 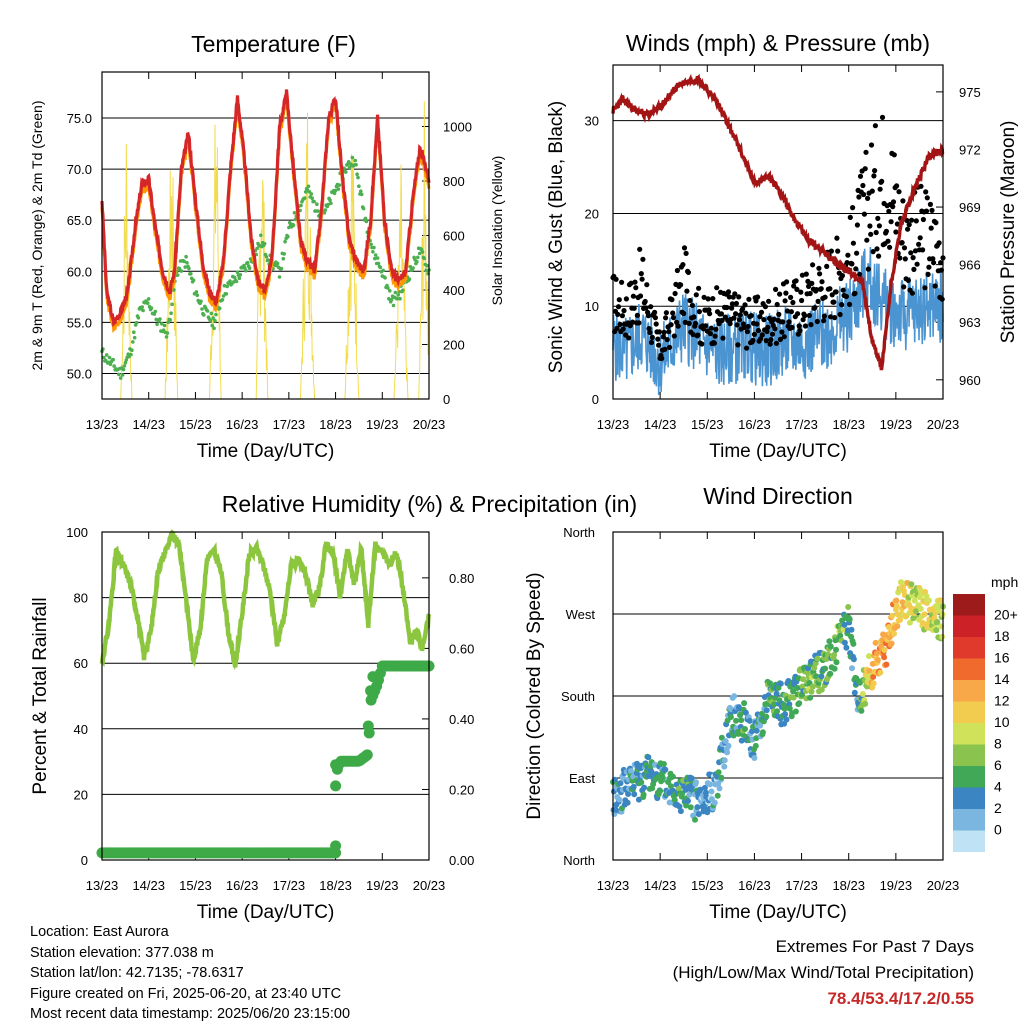 I want to click on y2-tick-label: 975, so click(x=970, y=92).